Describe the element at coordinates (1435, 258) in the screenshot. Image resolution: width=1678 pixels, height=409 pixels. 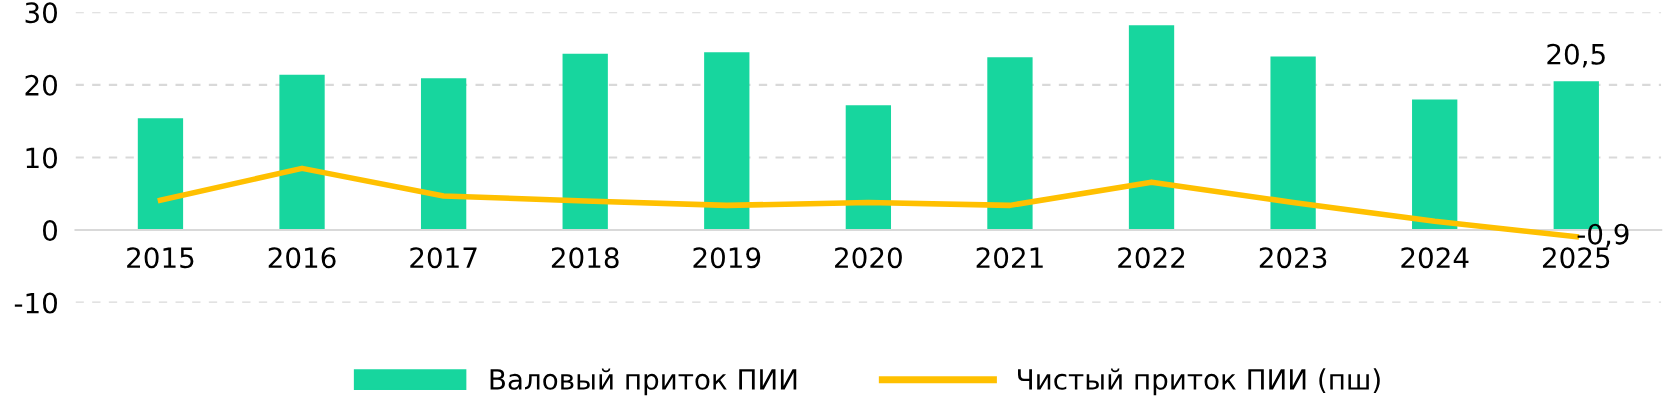
I see `x-tick-label: 2024` at that location.